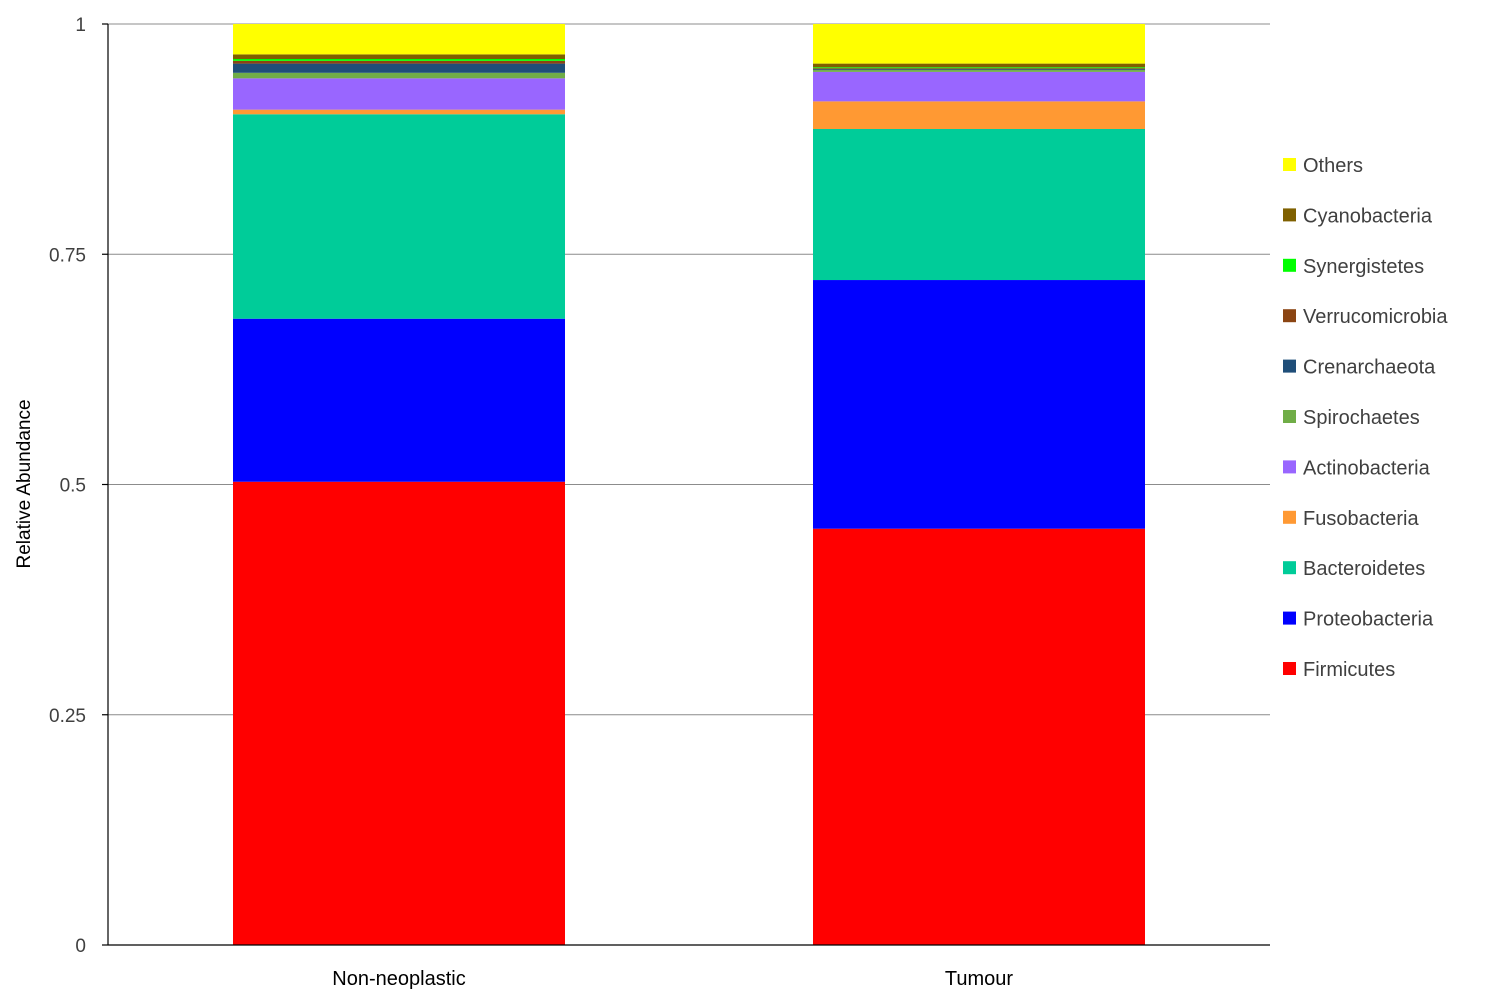 This screenshot has width=1497, height=995. I want to click on bar-segment-actinobacteria-tumour, so click(979, 86).